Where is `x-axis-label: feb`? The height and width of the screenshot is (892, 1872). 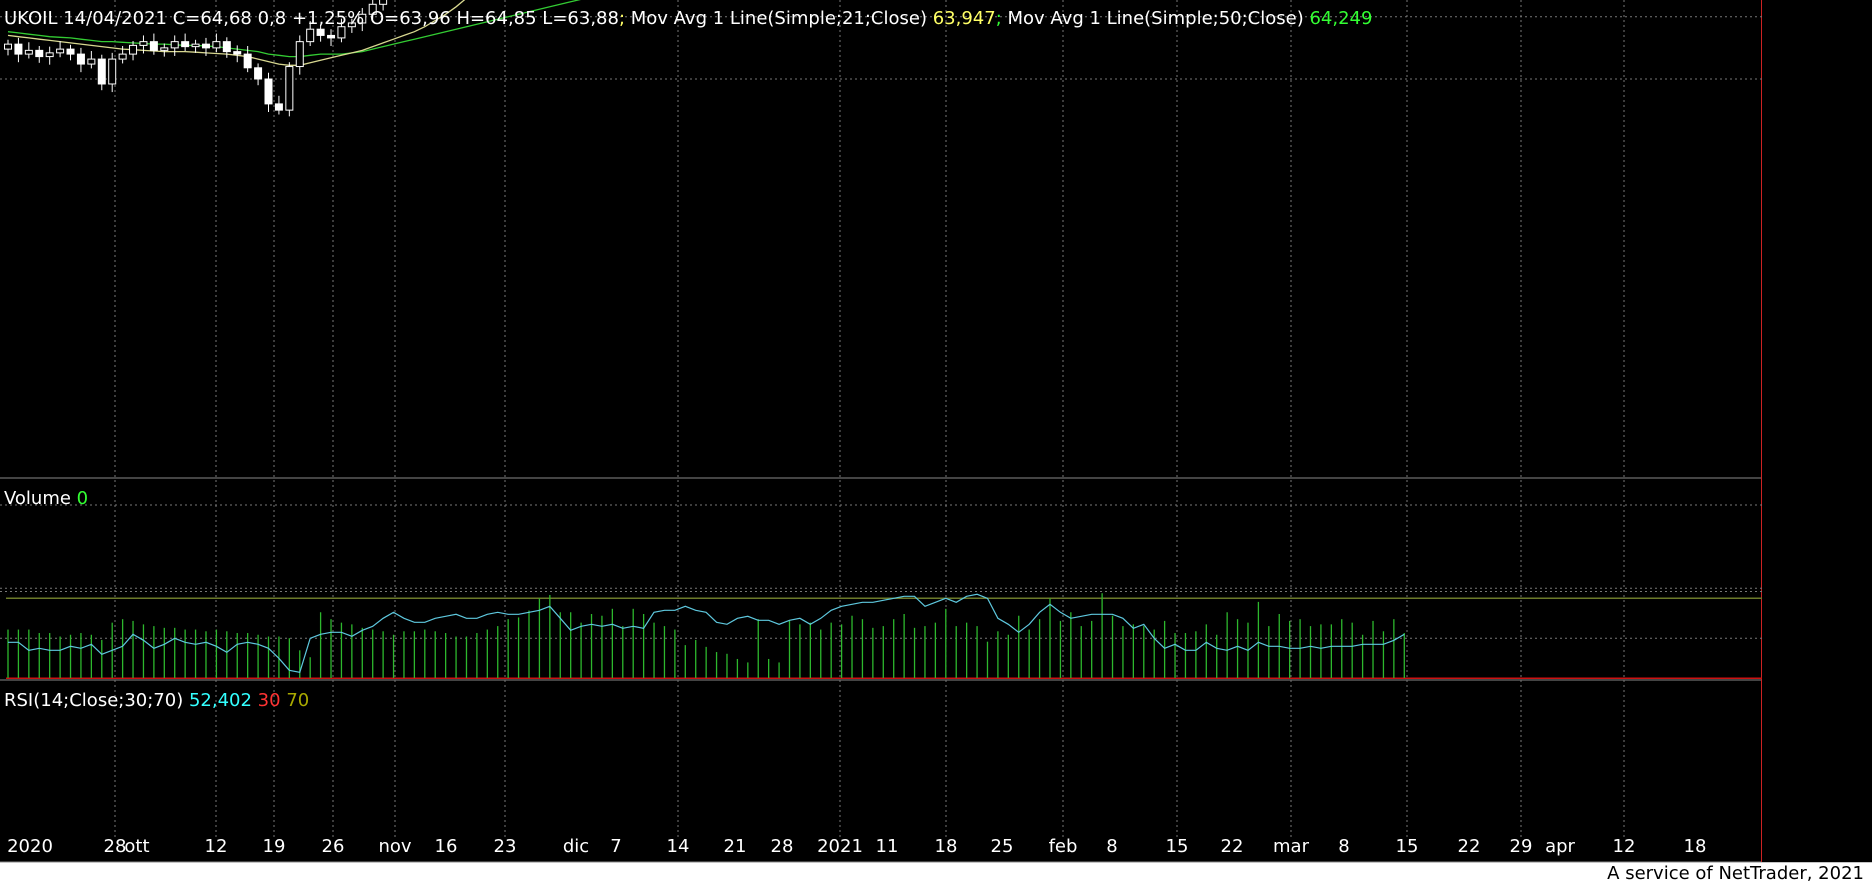
x-axis-label: feb is located at coordinates (1063, 846).